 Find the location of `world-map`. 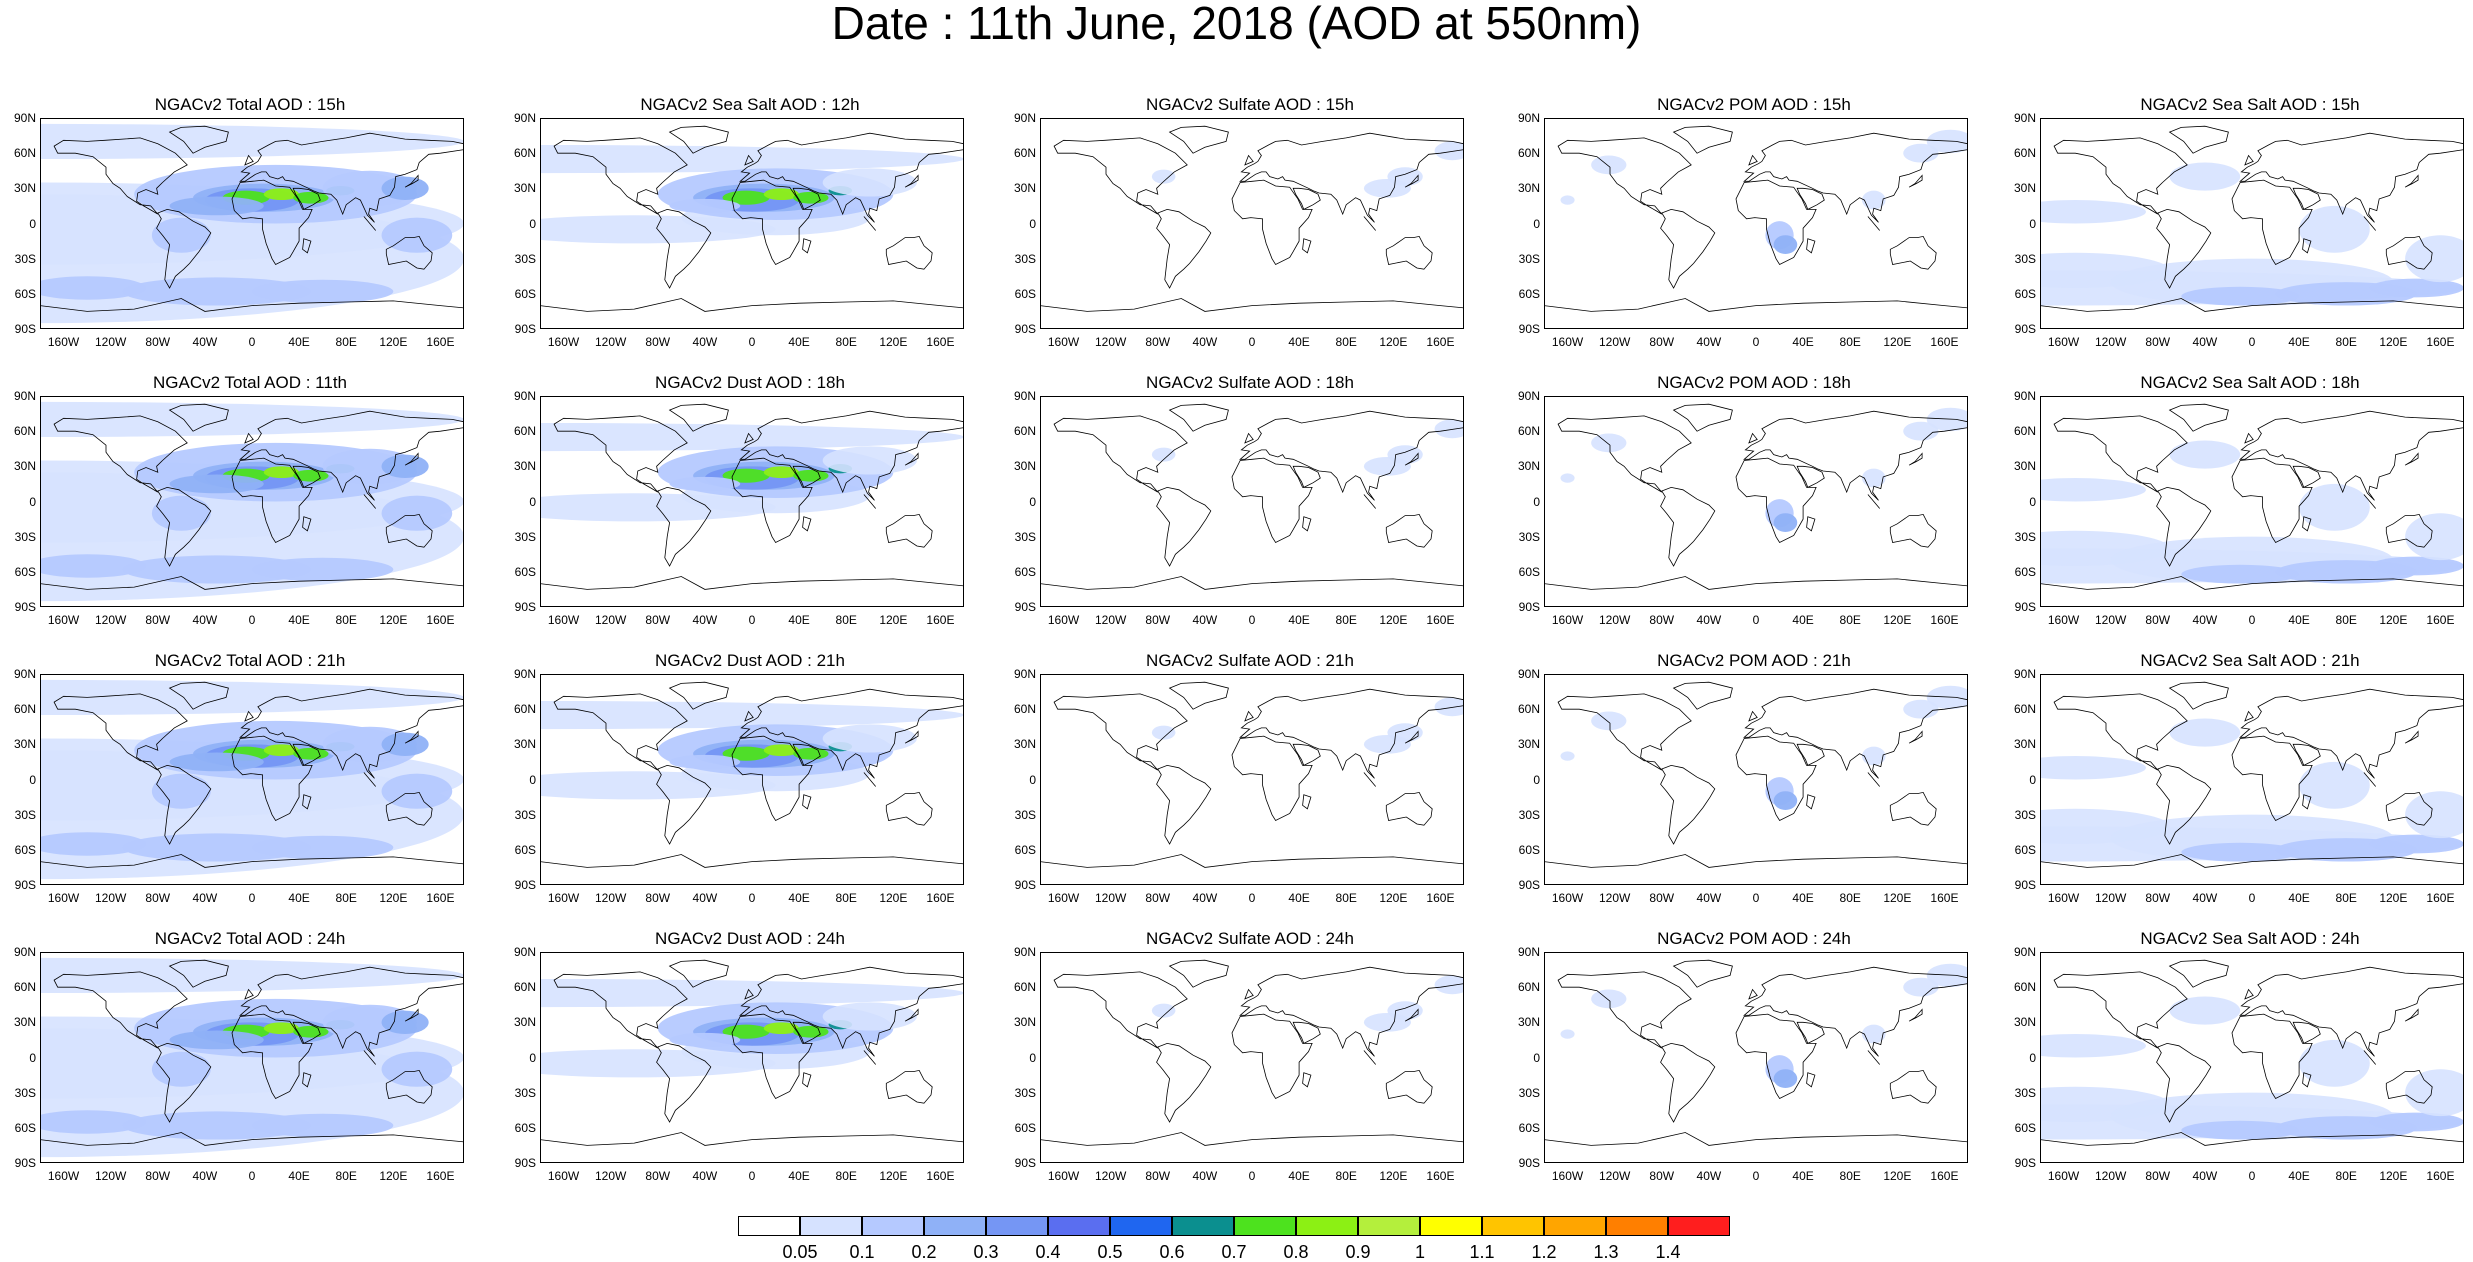

world-map is located at coordinates (1252, 783).